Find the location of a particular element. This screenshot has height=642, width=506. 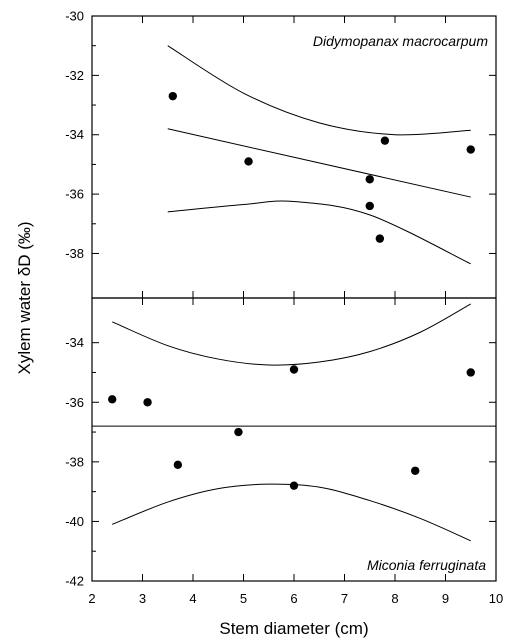

top-y-tick-label: -36 is located at coordinates (74, 194).